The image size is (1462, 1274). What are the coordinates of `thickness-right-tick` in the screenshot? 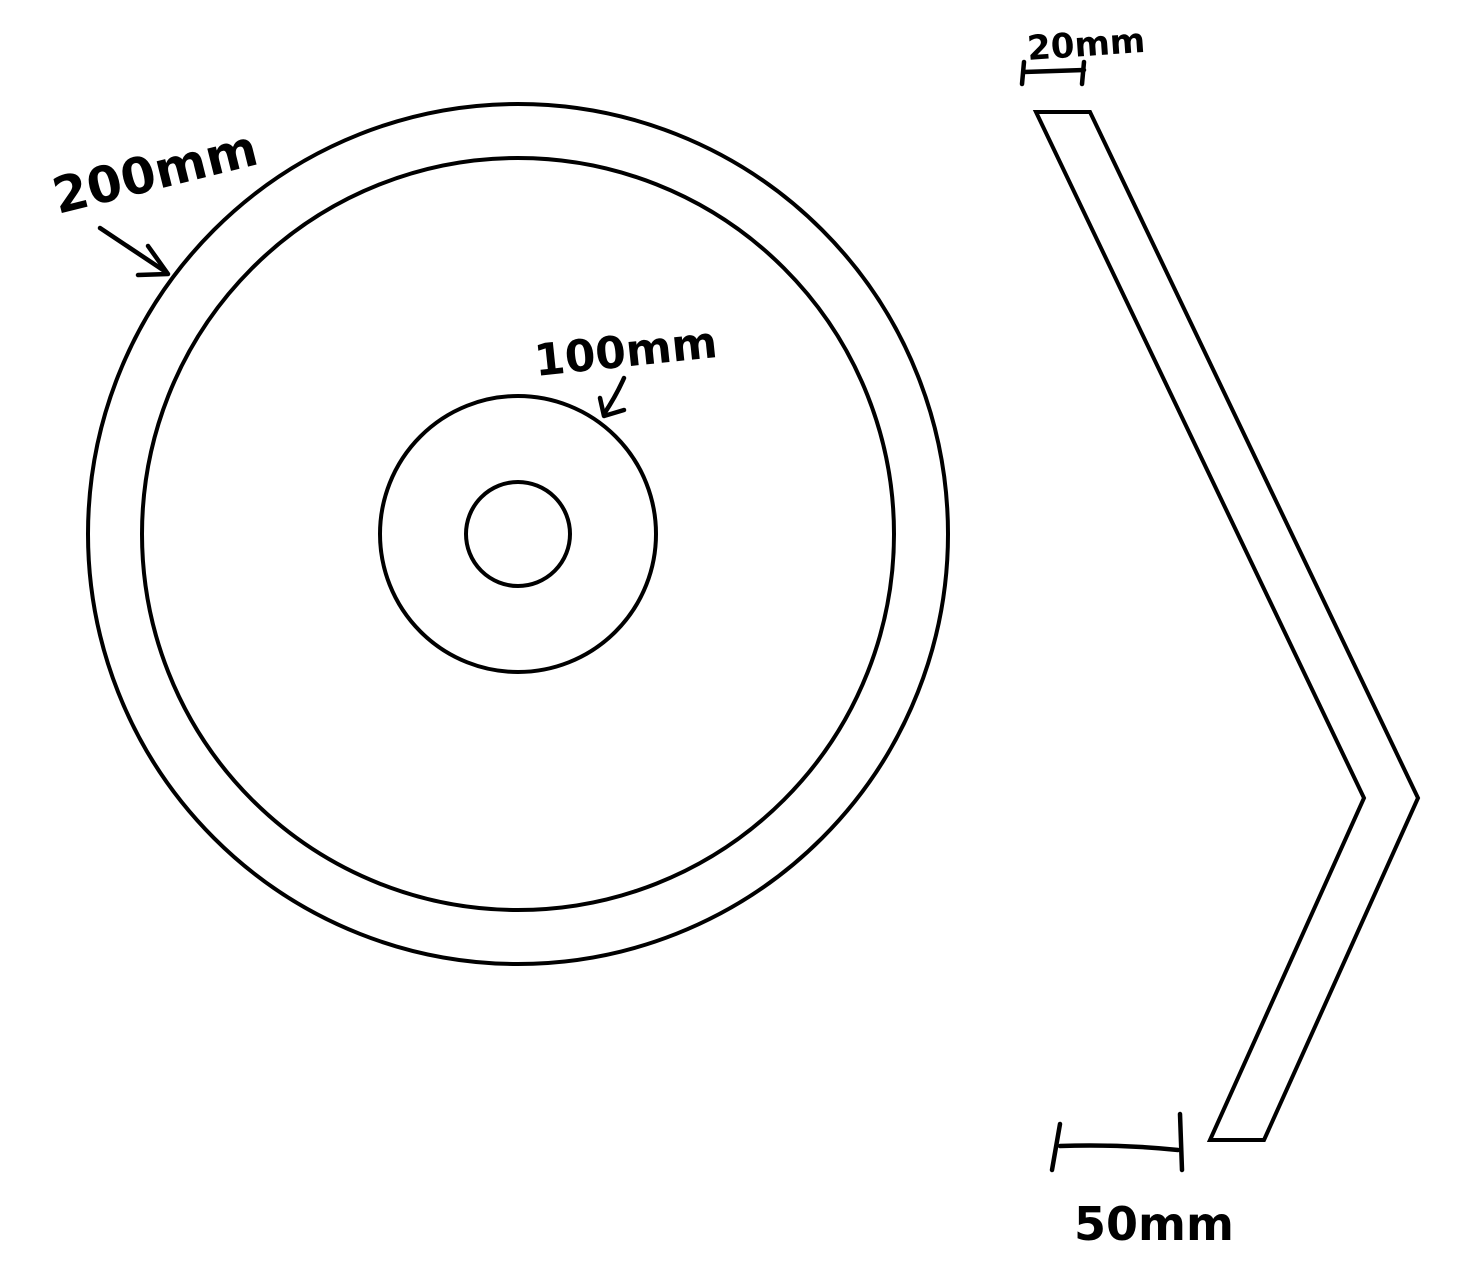 It's located at (1083, 73).